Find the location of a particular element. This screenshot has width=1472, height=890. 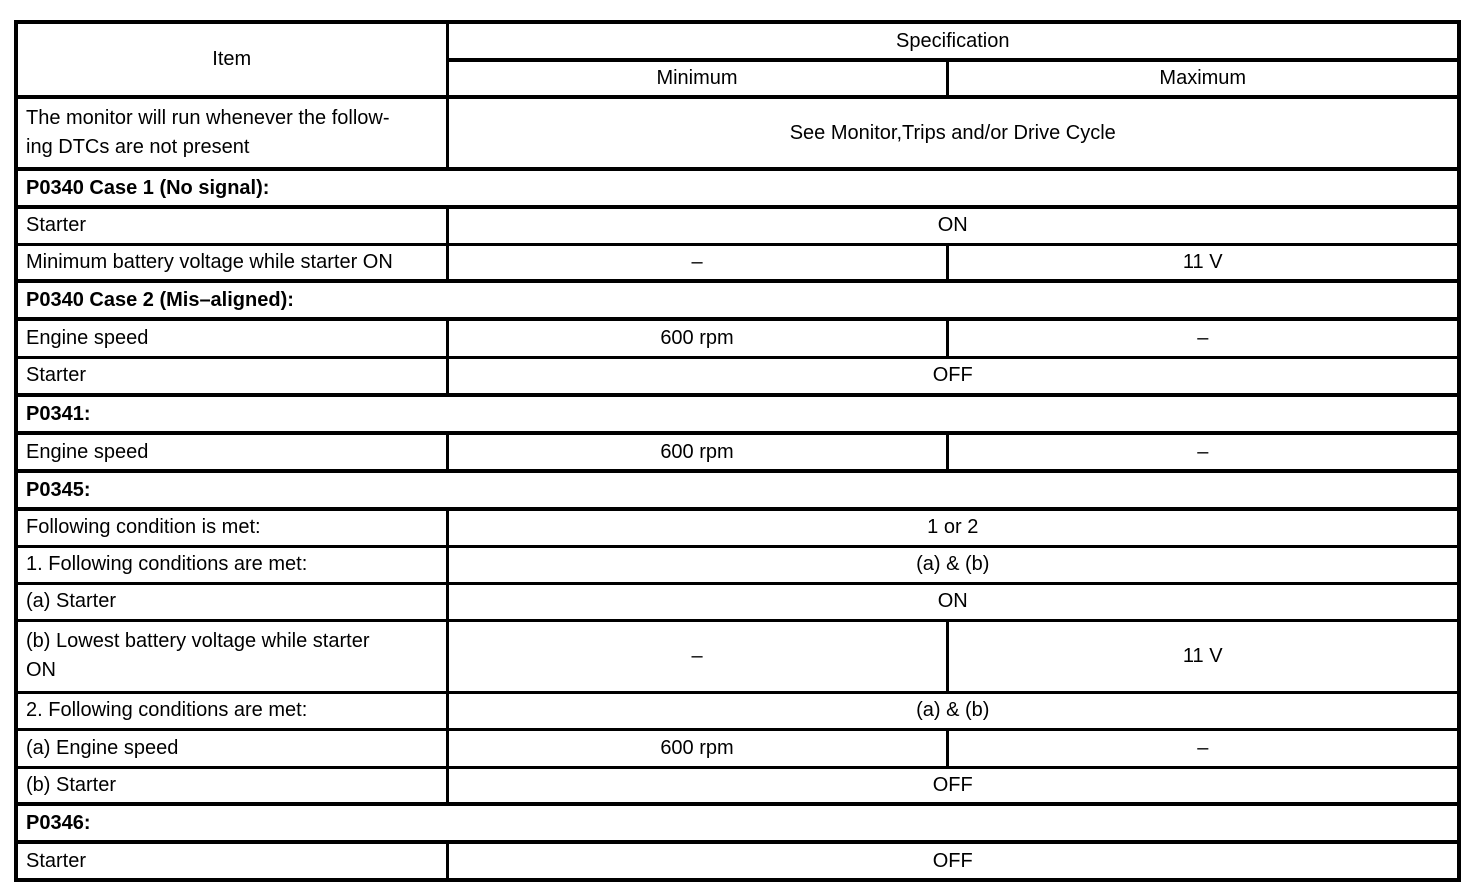

section-row: P0340 Case 1 (No signal): is located at coordinates (737, 188).